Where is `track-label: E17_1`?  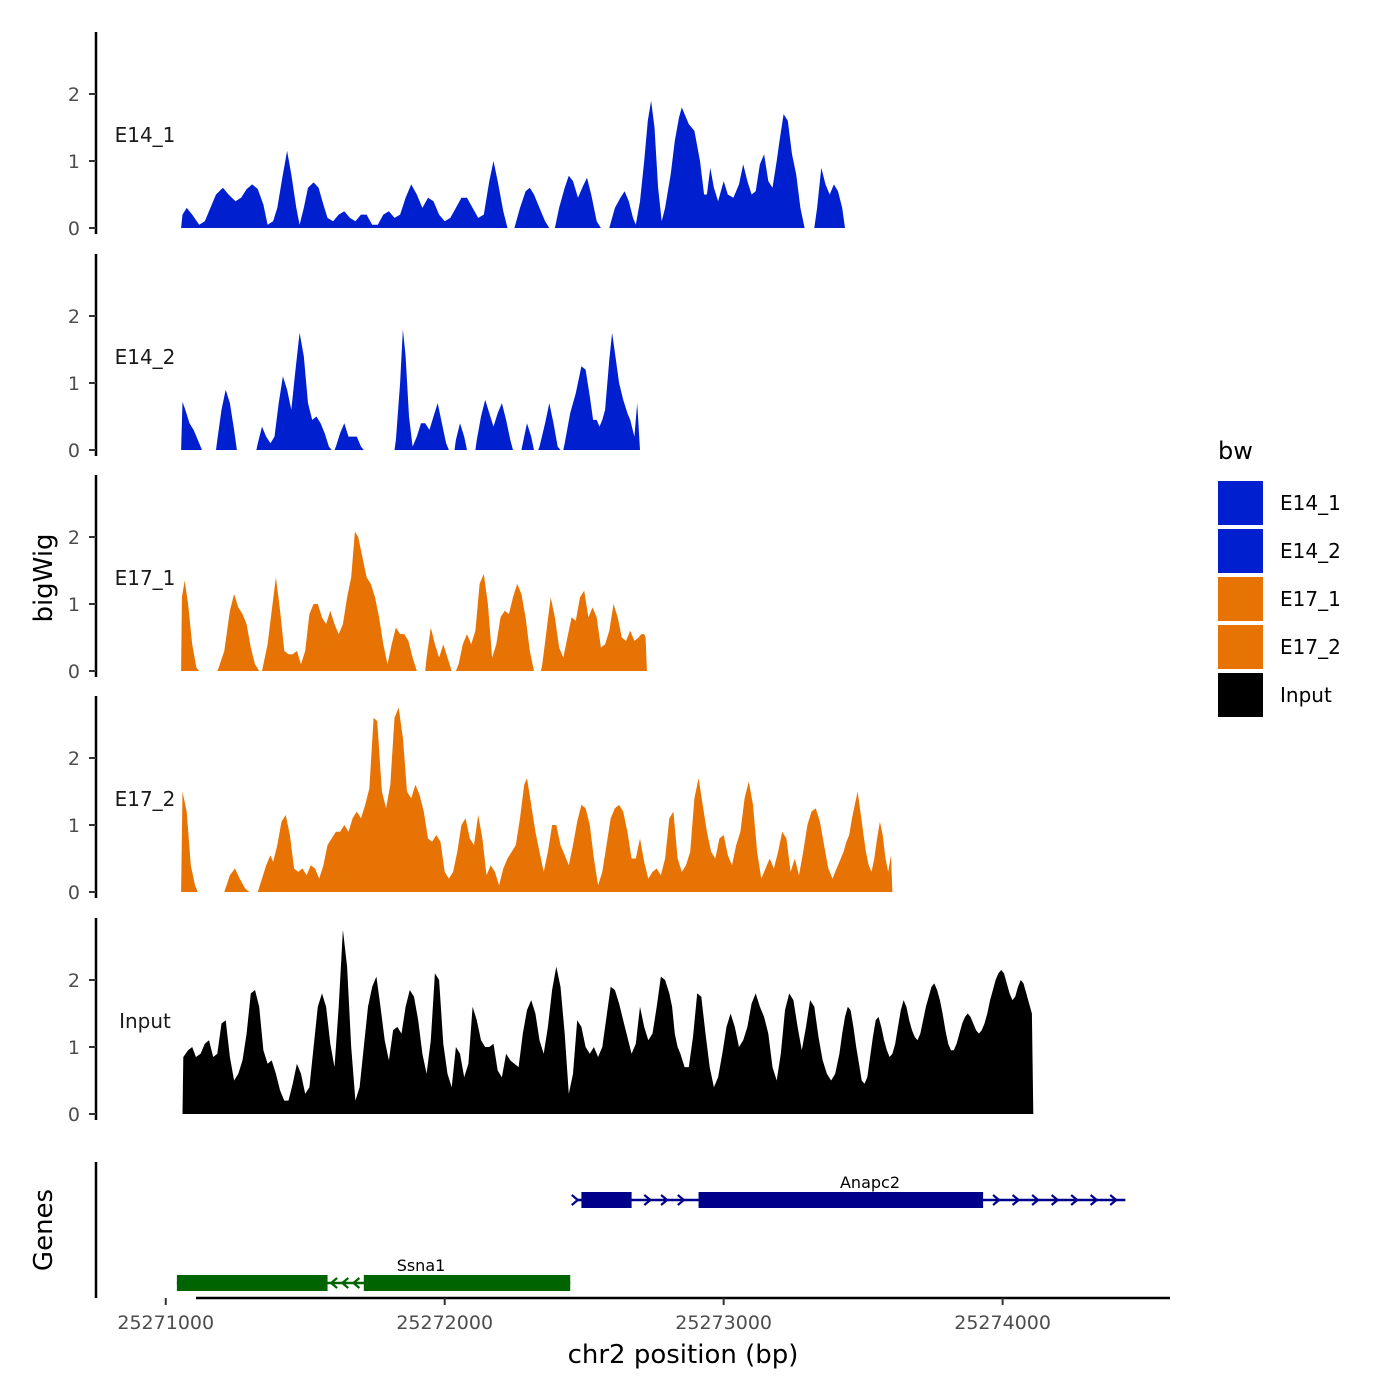
track-label: E17_1 is located at coordinates (145, 578).